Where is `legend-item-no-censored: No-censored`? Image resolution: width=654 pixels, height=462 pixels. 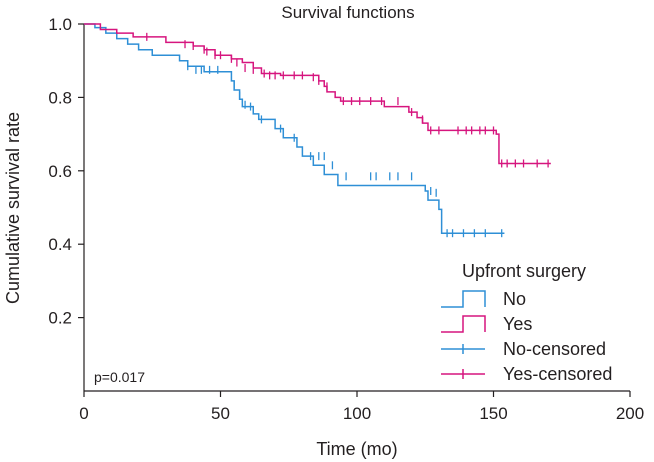
legend-item-no-censored: No-censored is located at coordinates (523, 349).